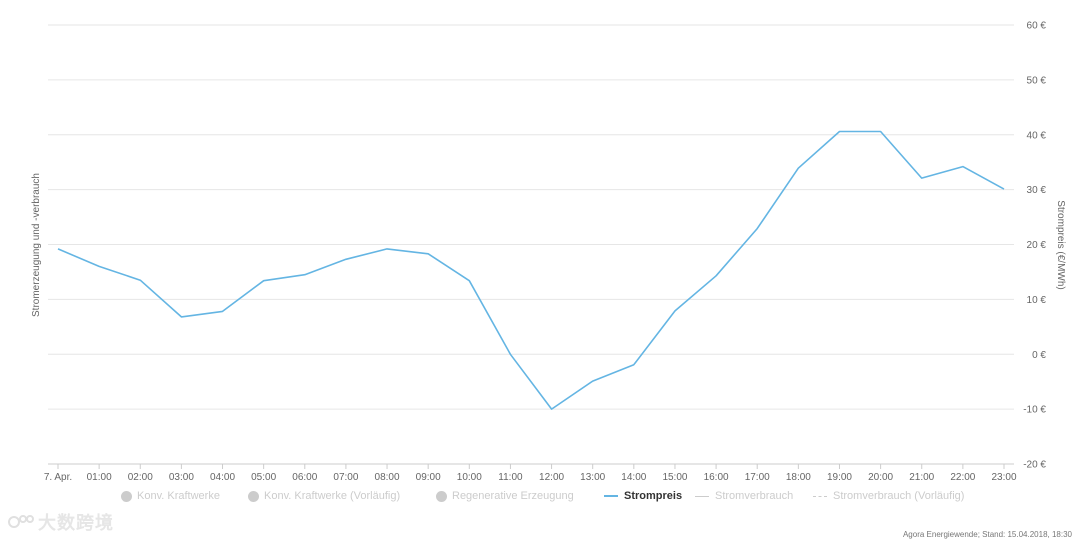  Describe the element at coordinates (880, 477) in the screenshot. I see `x-tick-label: 20:00` at that location.